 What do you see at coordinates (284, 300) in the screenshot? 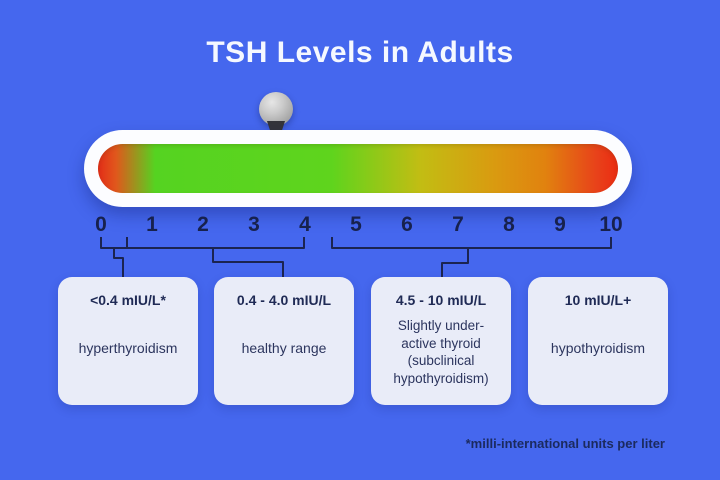
I see `card-range-value: 0.4 - 4.0 mIU/L` at bounding box center [284, 300].